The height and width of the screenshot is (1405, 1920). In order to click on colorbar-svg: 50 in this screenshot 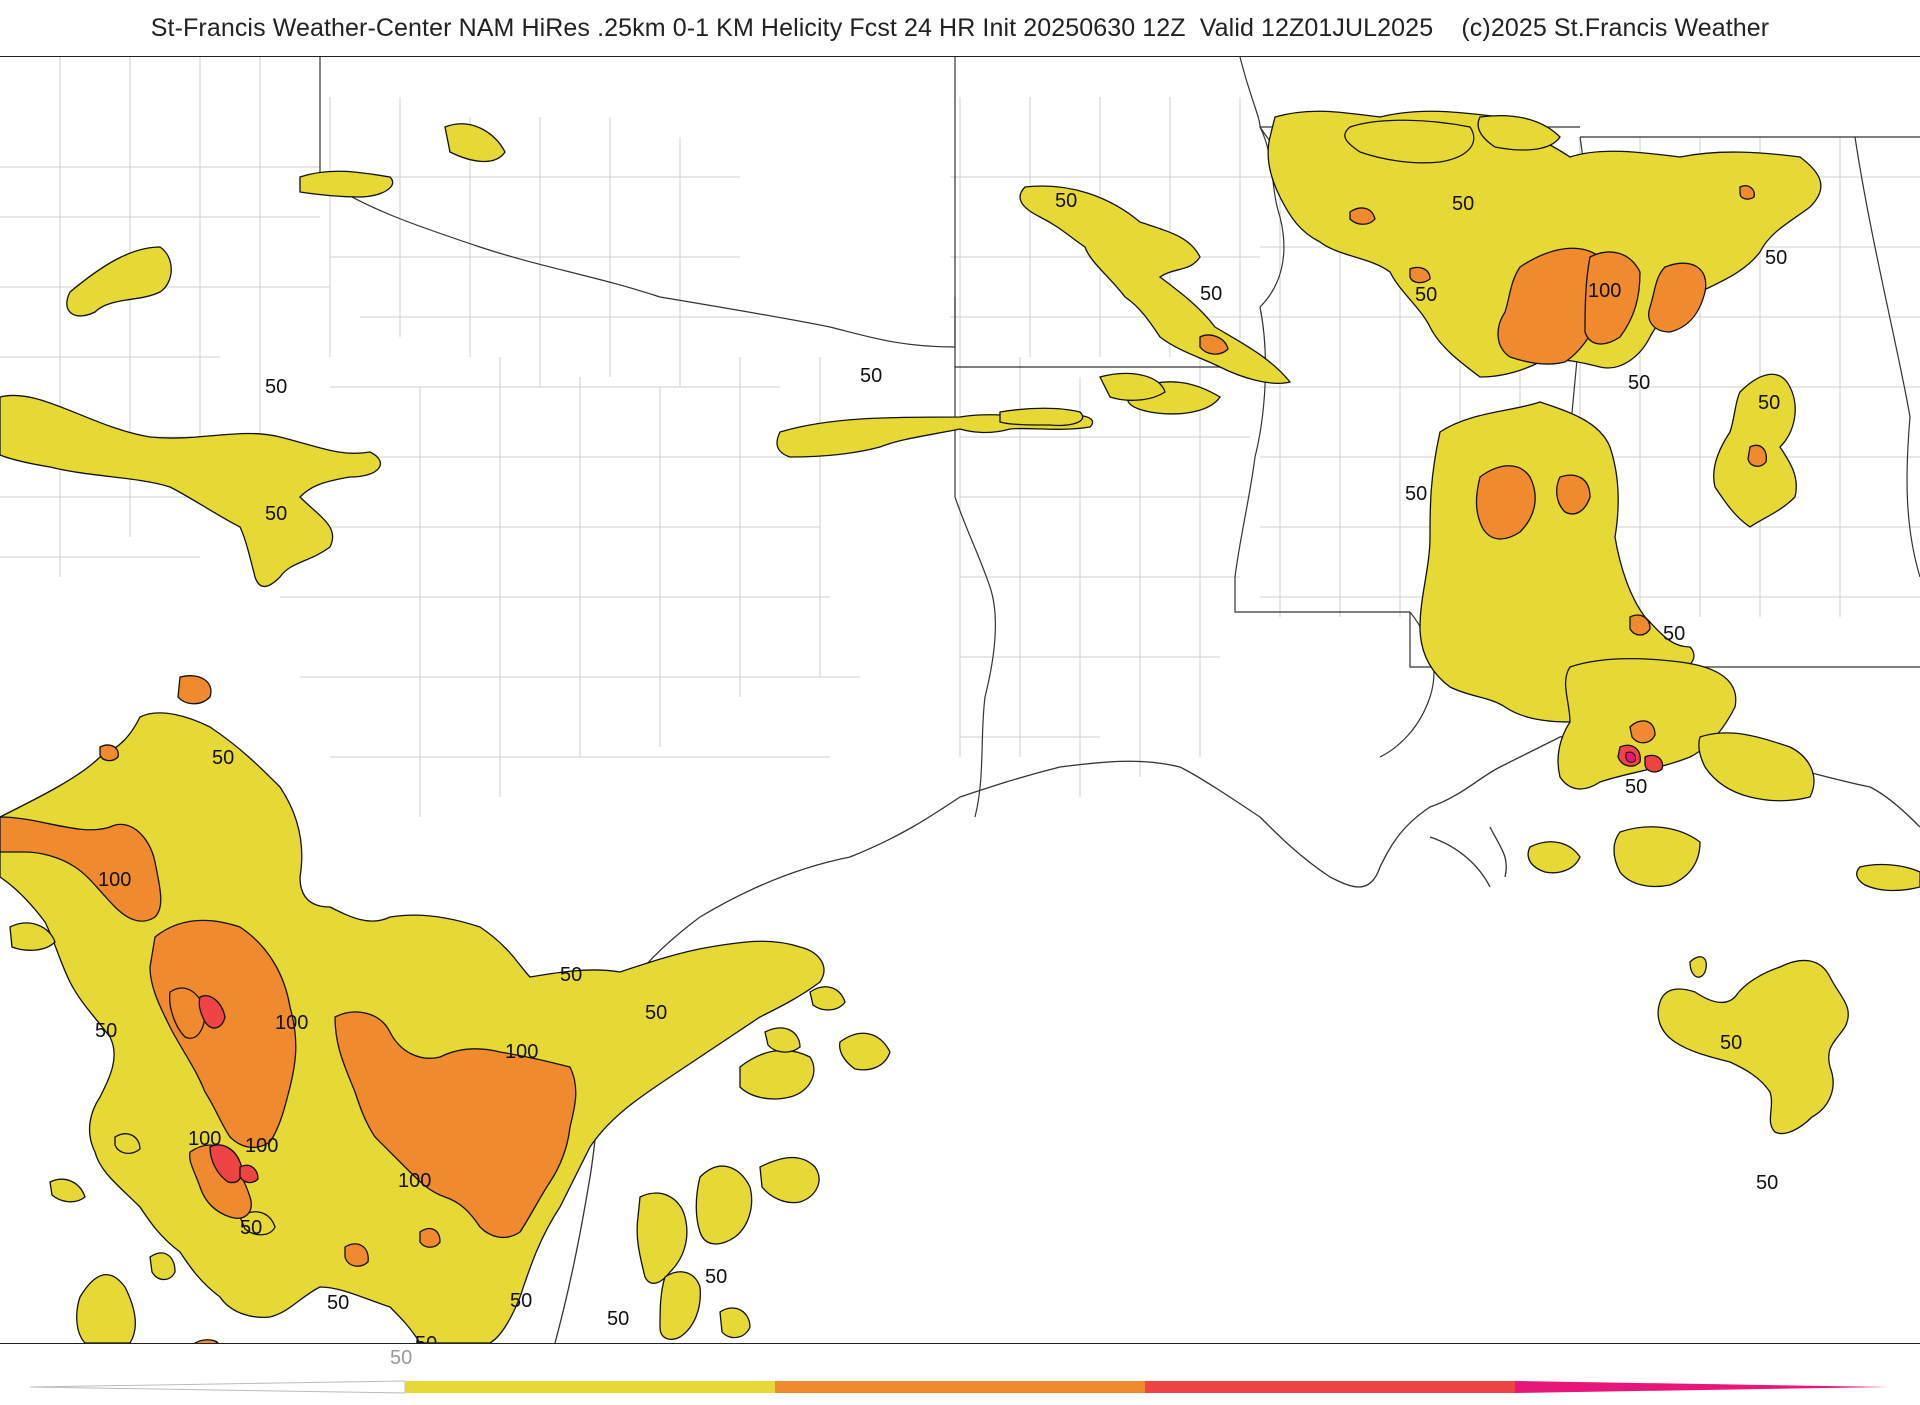, I will do `click(959, 1370)`.